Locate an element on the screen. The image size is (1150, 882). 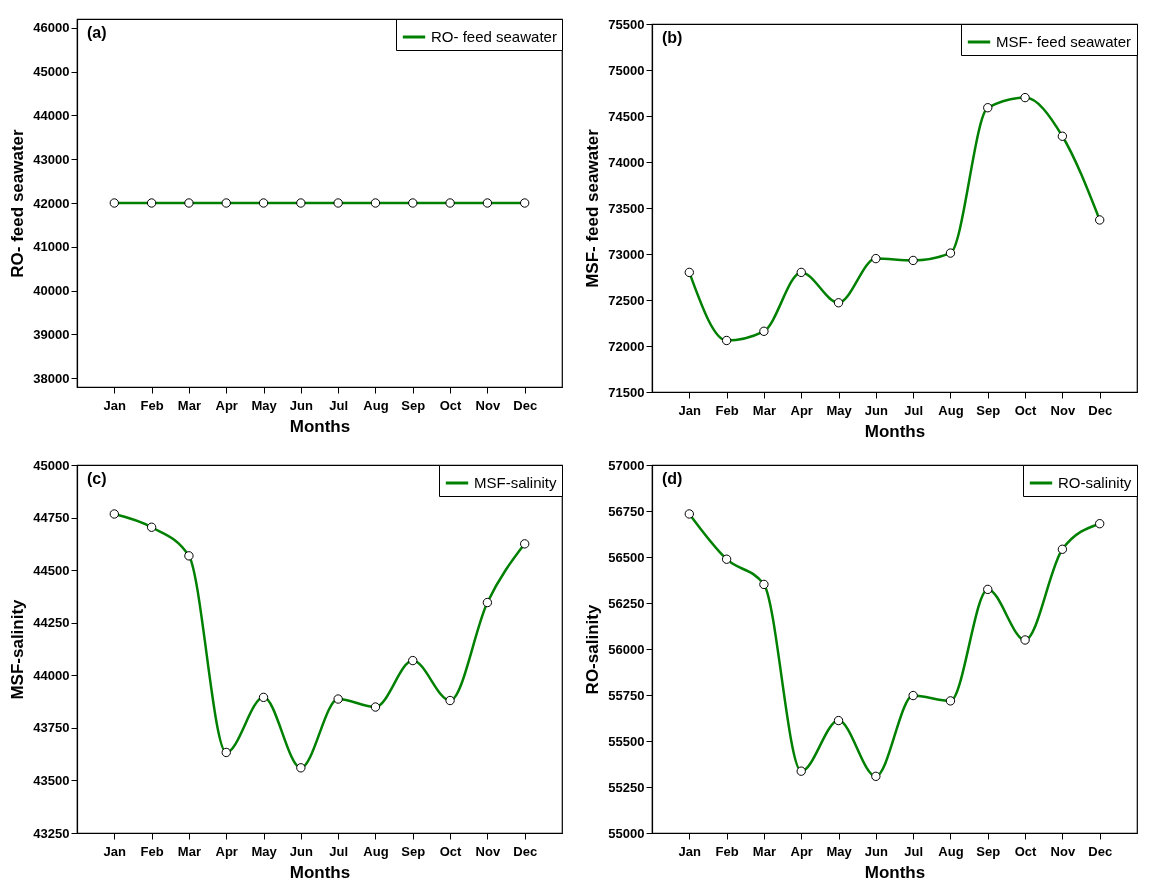
y-tick-label: 44250 is located at coordinates (51, 623).